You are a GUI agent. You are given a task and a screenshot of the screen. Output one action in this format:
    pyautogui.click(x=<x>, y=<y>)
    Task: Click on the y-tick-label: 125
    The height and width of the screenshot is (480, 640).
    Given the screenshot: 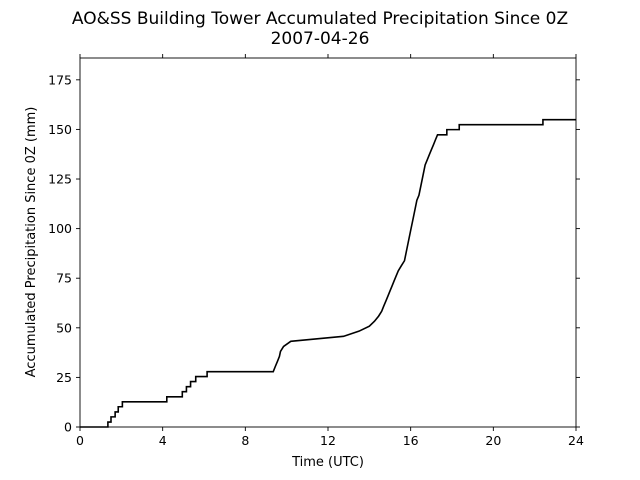 What is the action you would take?
    pyautogui.click(x=60, y=179)
    